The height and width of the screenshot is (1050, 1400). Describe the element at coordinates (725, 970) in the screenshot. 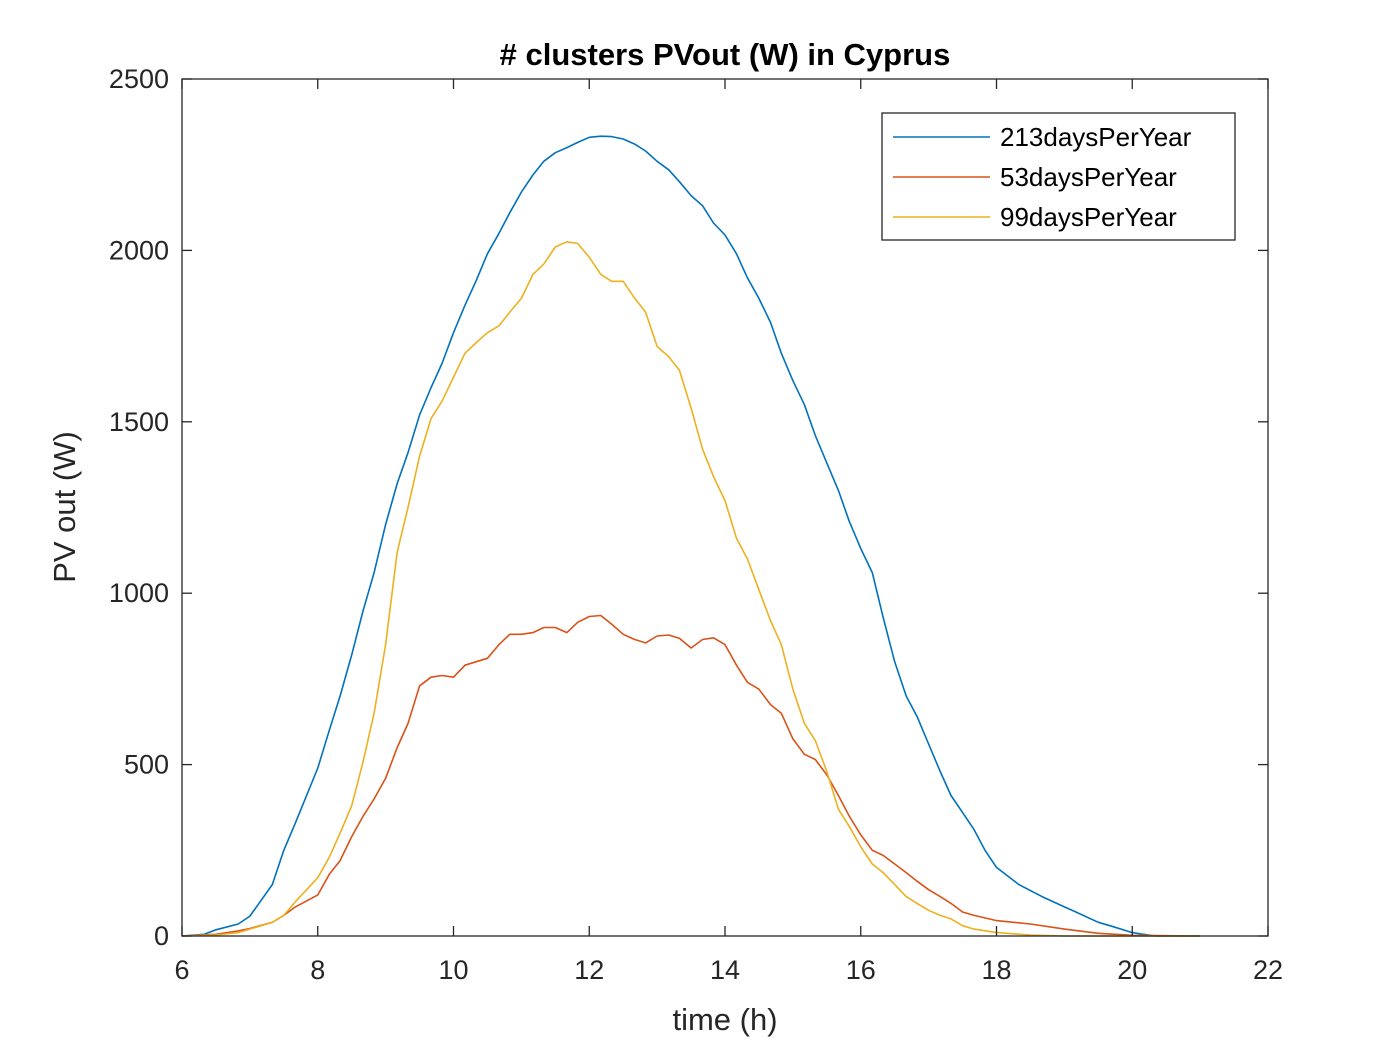

I see `x-tick-label: 14` at that location.